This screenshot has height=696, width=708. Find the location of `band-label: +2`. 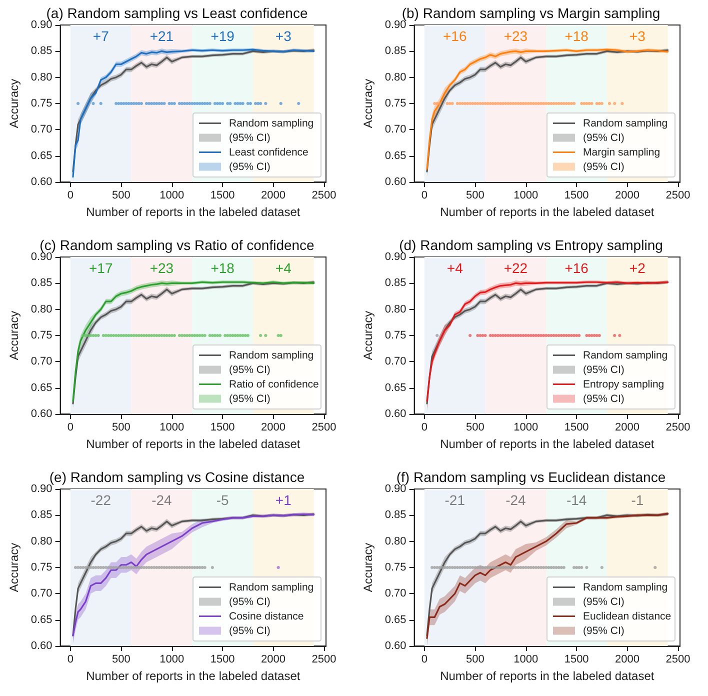

band-label: +2 is located at coordinates (637, 268).